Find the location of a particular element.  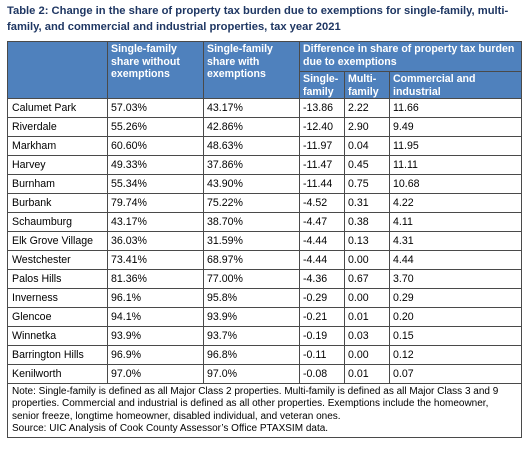

header-sf-without: Single-family share without exemptions is located at coordinates (155, 70).